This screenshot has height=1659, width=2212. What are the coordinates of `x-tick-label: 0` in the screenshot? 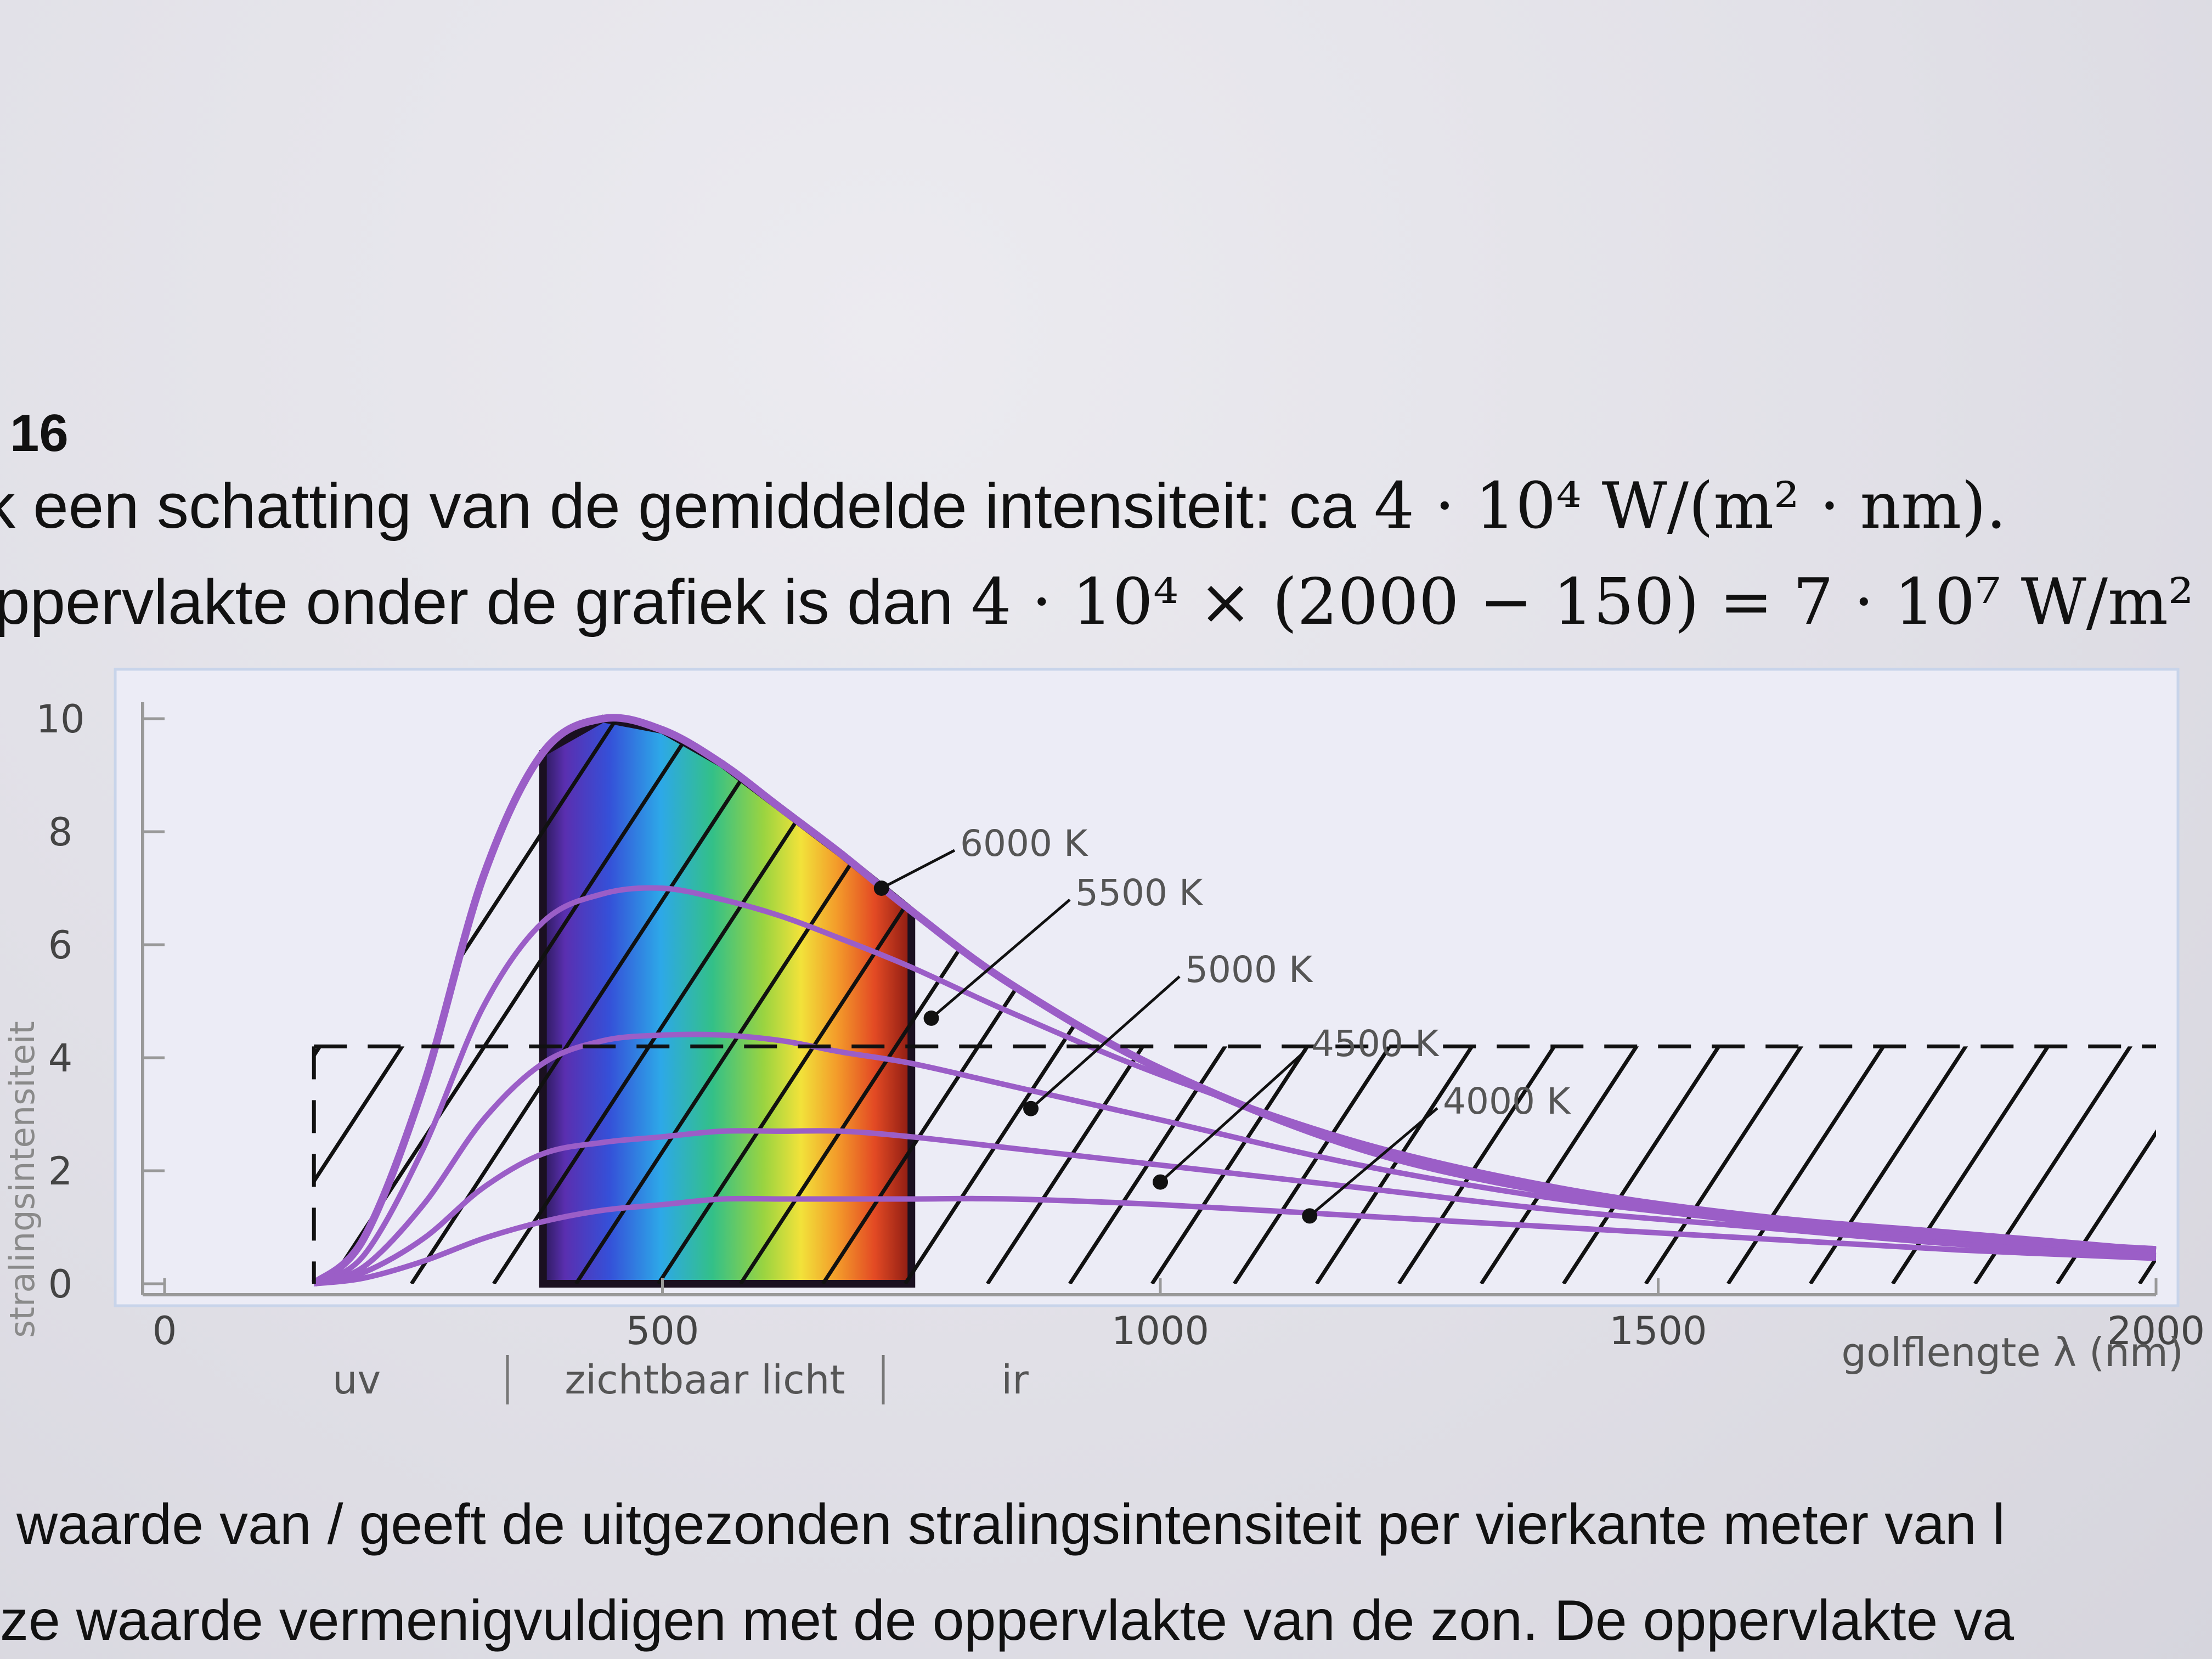 It's located at (165, 1331).